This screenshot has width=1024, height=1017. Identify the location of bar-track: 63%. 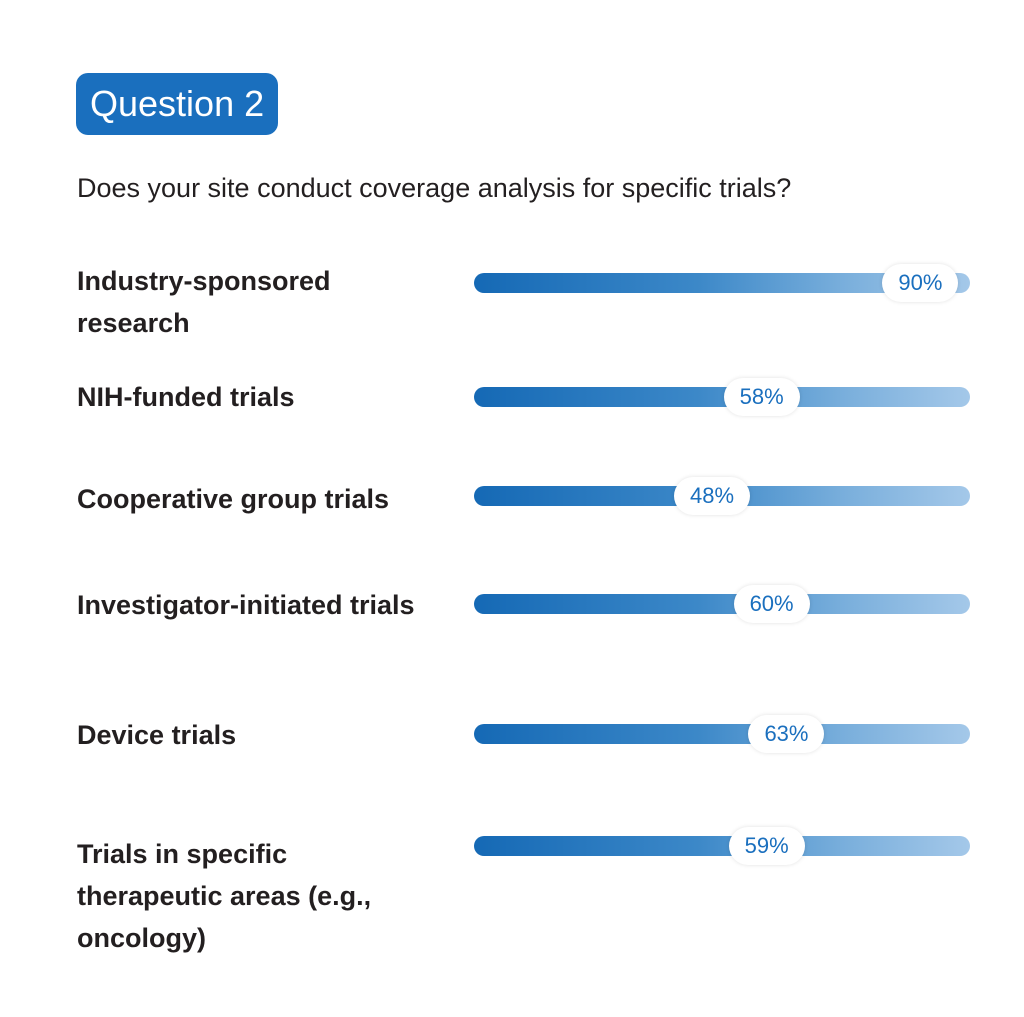
(722, 734).